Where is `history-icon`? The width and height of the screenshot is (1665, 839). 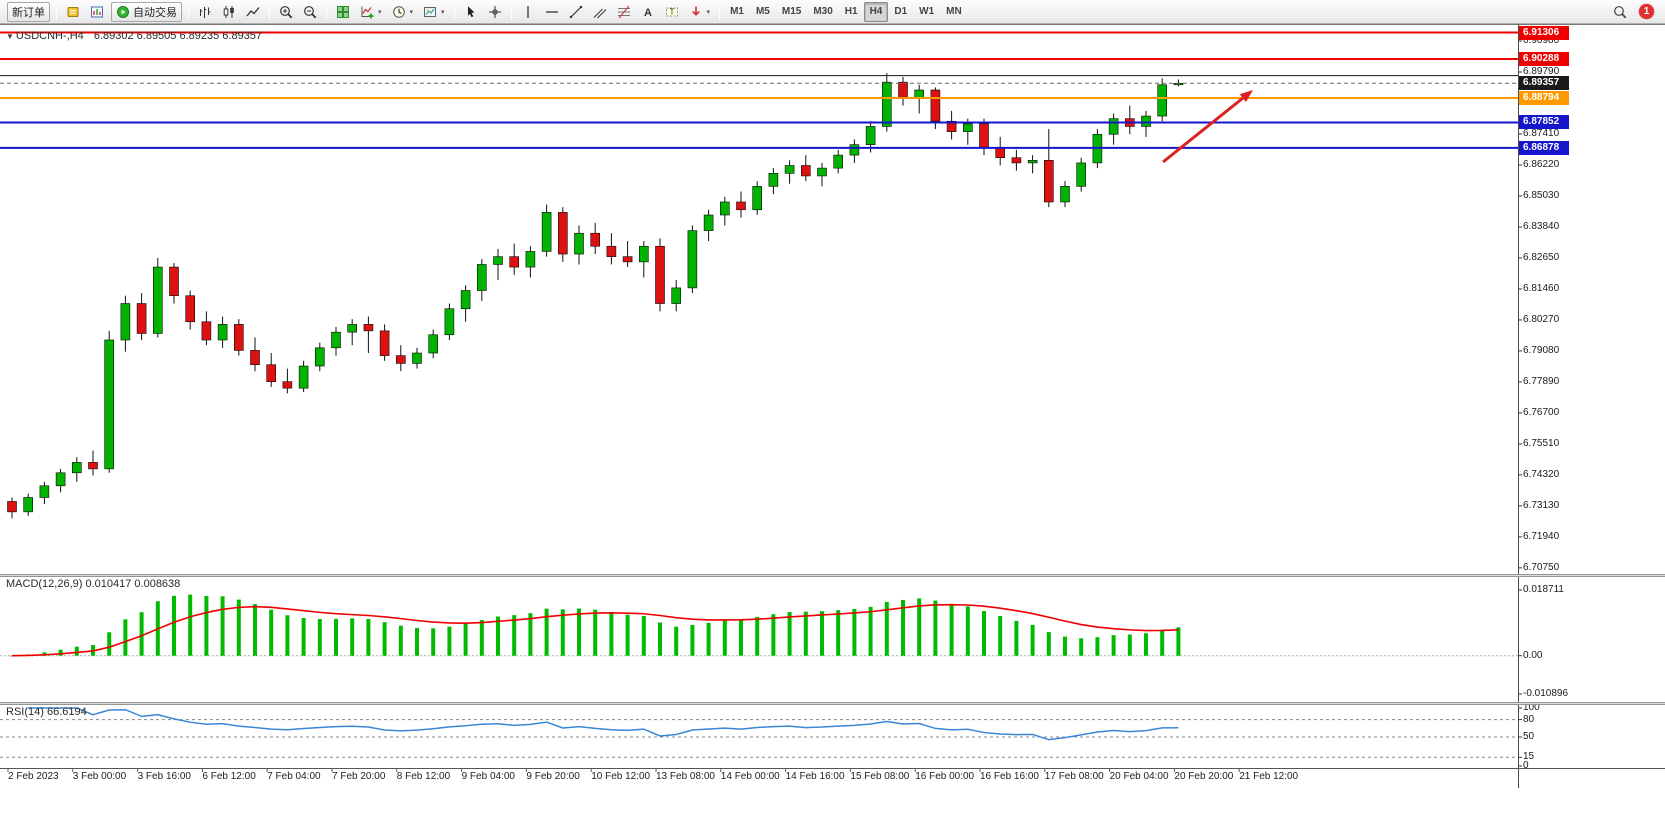
history-icon is located at coordinates (73, 12).